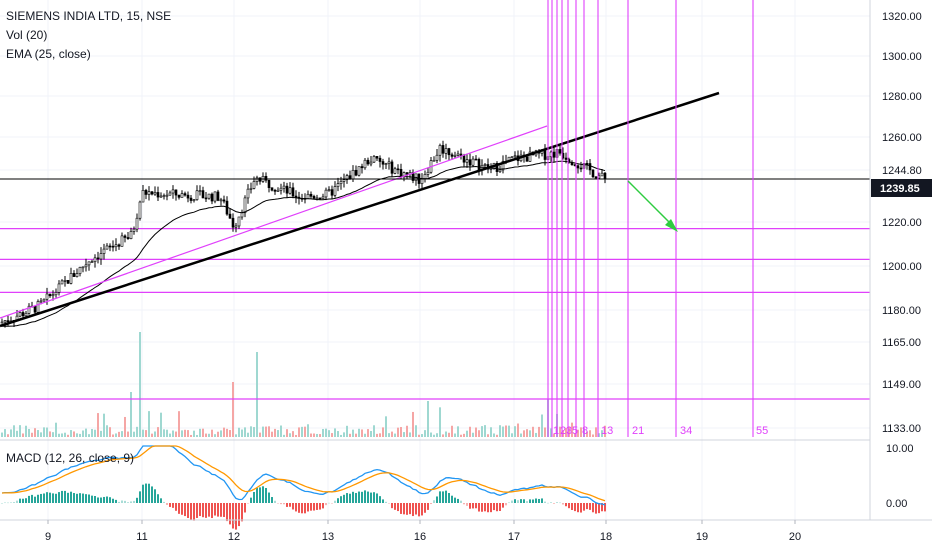 Image resolution: width=932 pixels, height=550 pixels. What do you see at coordinates (88, 16) in the screenshot?
I see `chart-title: SIEMENS INDIA LTD, 15, NSE` at bounding box center [88, 16].